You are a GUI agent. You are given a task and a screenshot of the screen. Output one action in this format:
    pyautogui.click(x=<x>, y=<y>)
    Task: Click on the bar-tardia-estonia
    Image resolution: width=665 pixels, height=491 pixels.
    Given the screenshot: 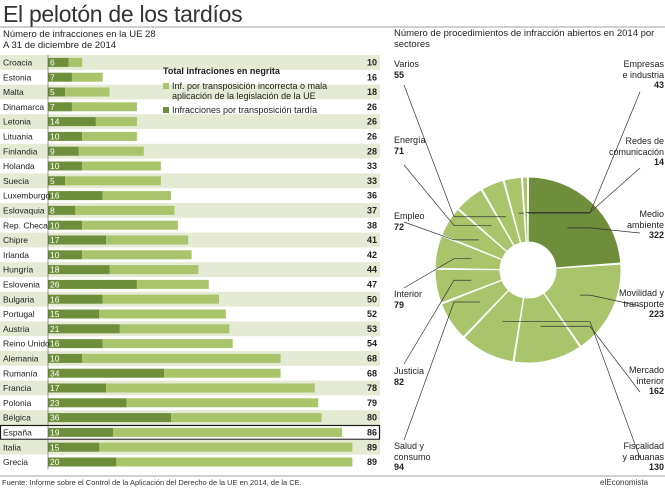 What is the action you would take?
    pyautogui.click(x=60, y=77)
    